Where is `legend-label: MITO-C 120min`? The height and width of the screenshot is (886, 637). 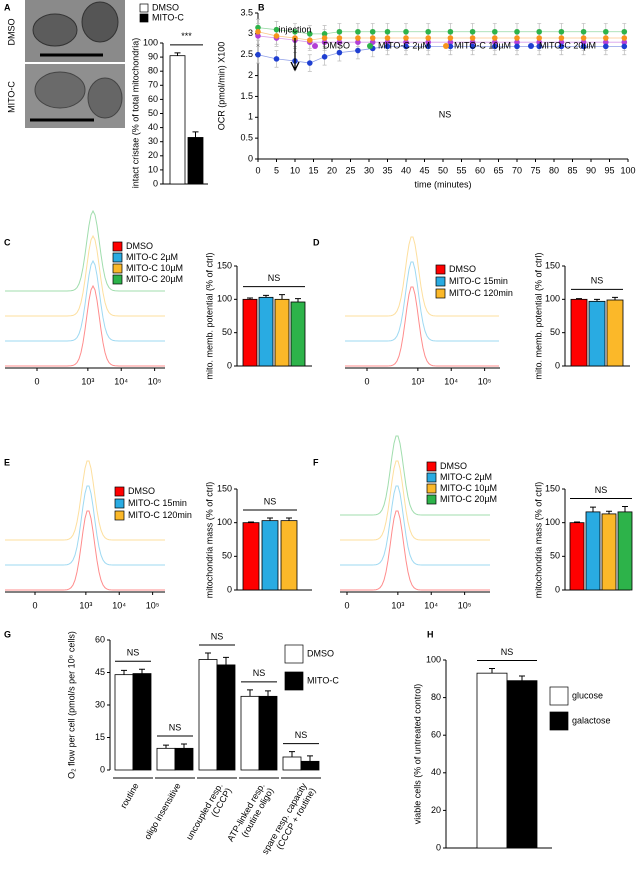 legend-label: MITO-C 120min is located at coordinates (481, 293).